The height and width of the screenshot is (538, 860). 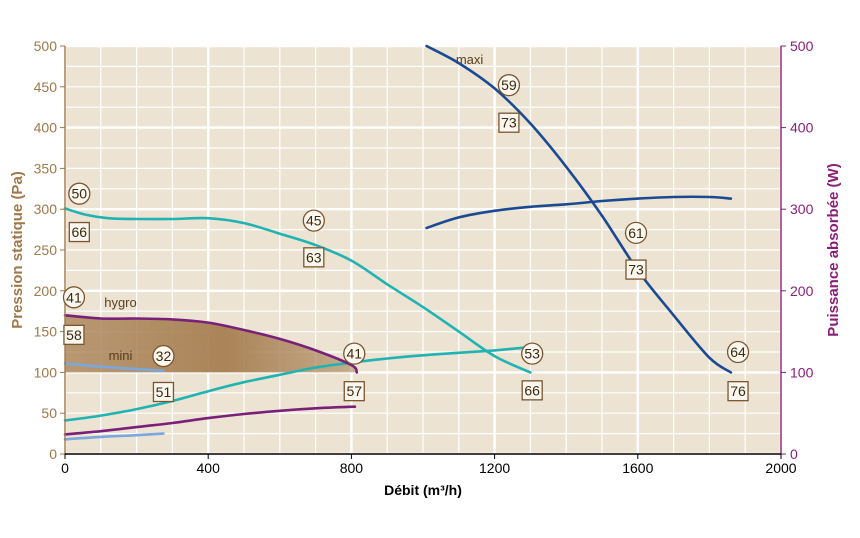 I want to click on y-right-tick-label: 300, so click(x=802, y=209).